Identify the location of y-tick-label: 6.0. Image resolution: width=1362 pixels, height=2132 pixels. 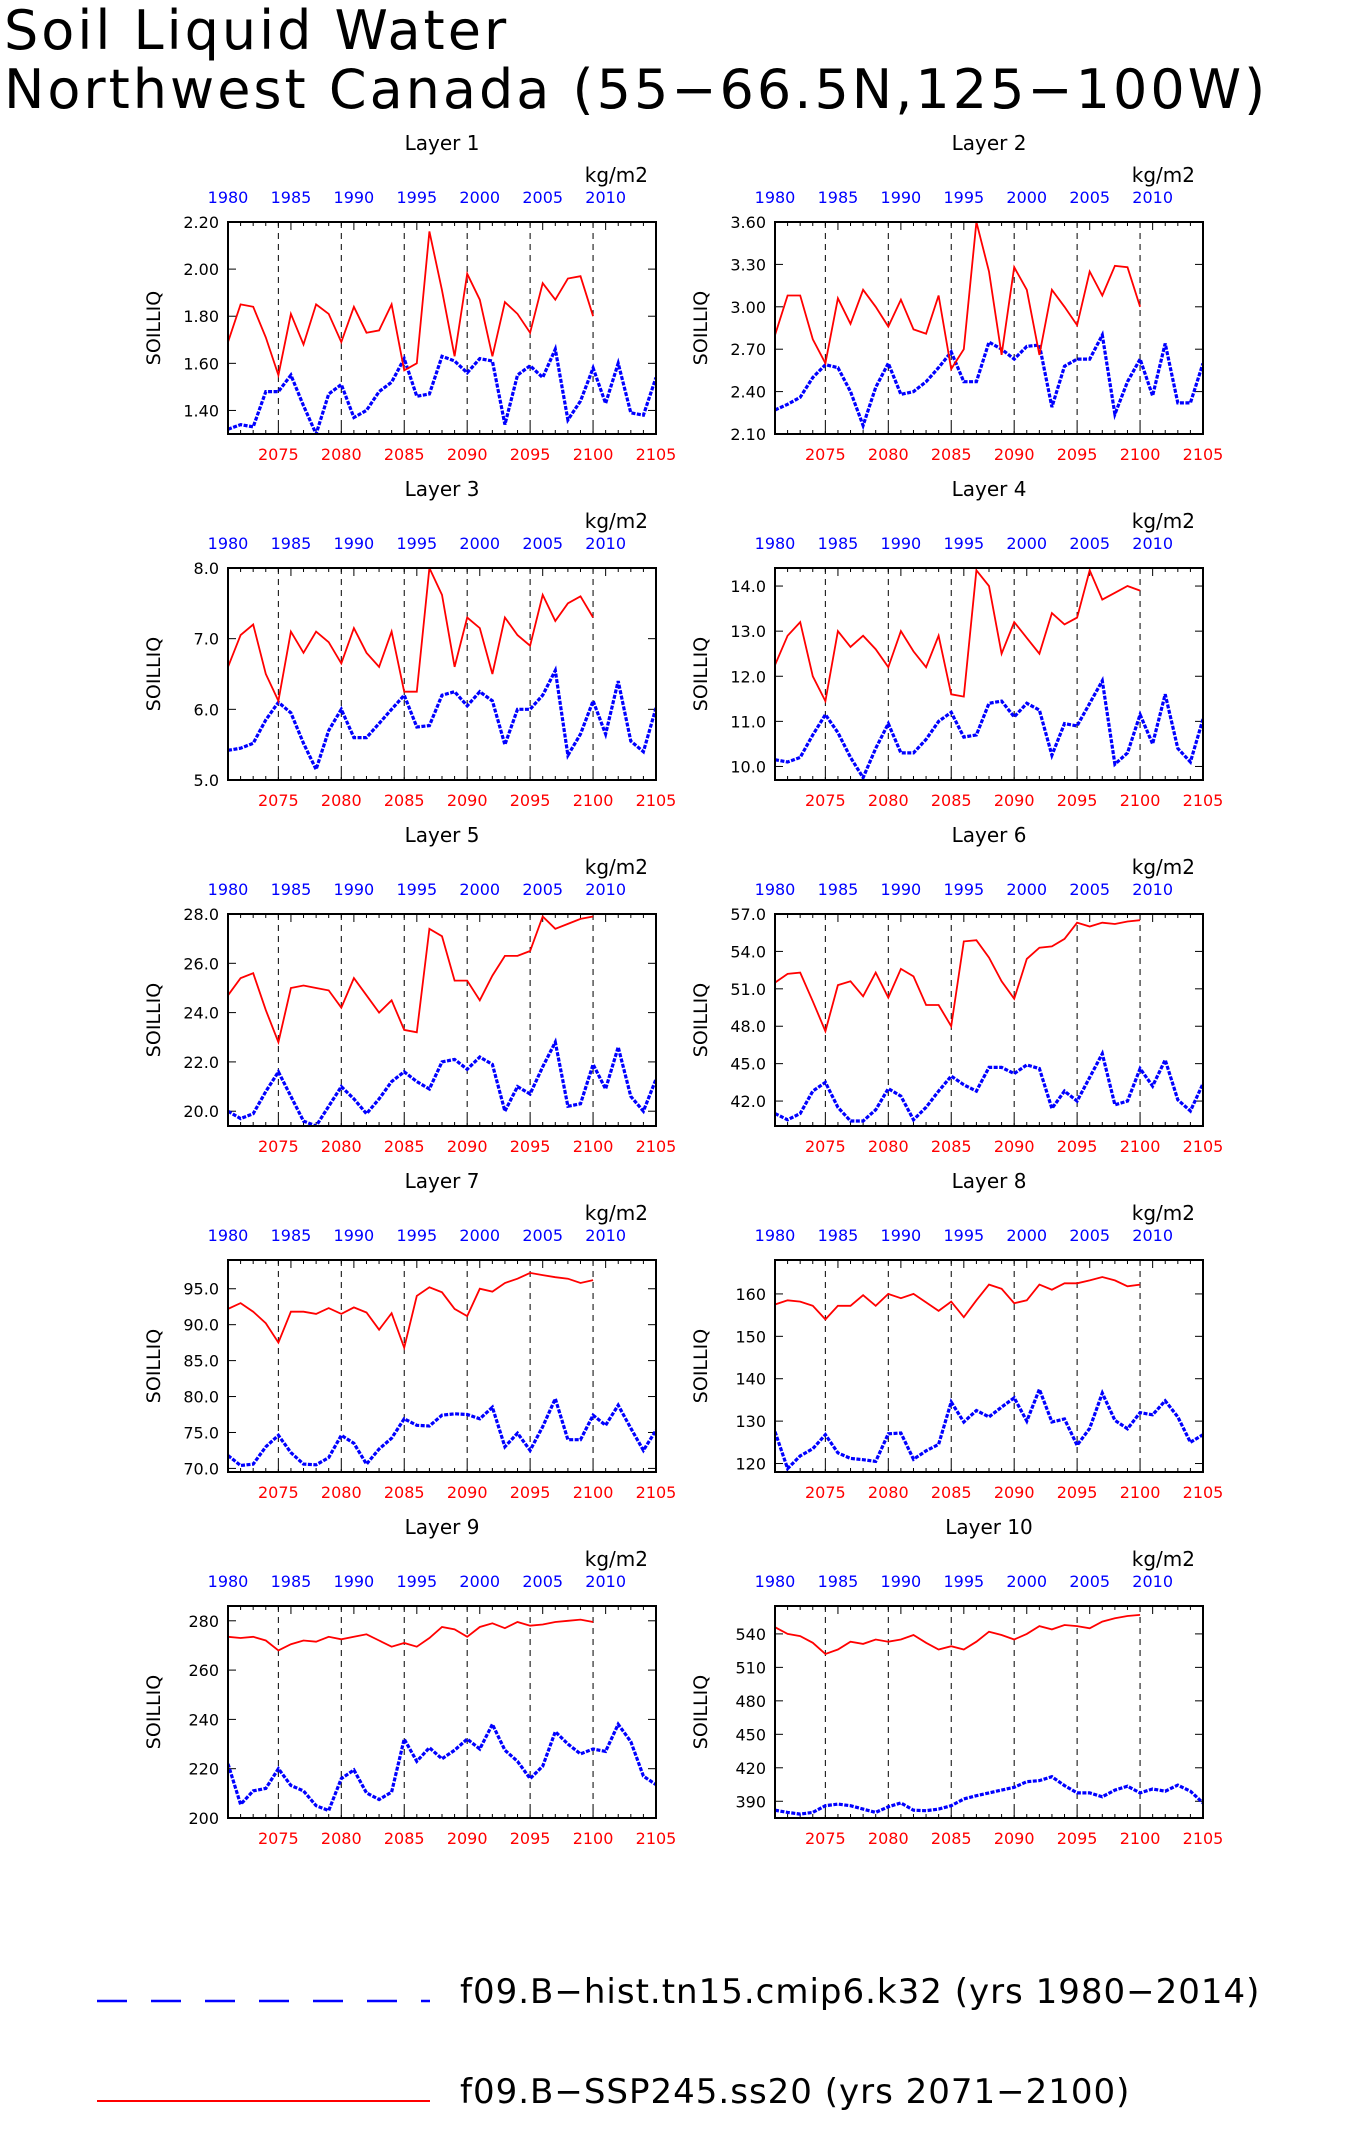
(206, 709).